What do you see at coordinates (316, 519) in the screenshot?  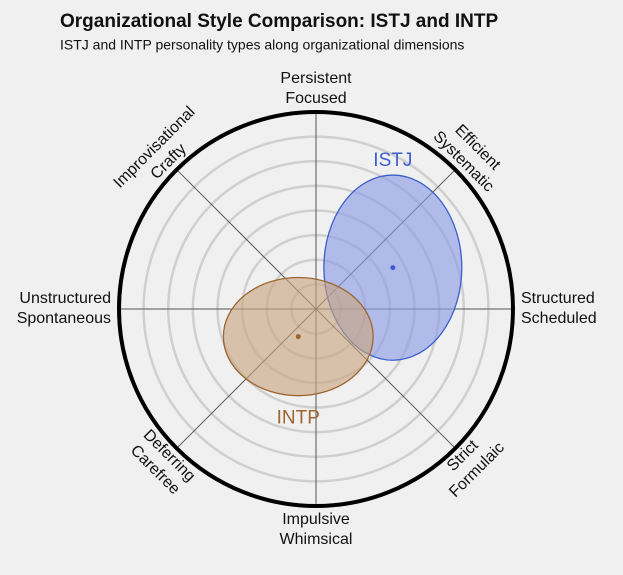 I see `dimension-label: Impulsive` at bounding box center [316, 519].